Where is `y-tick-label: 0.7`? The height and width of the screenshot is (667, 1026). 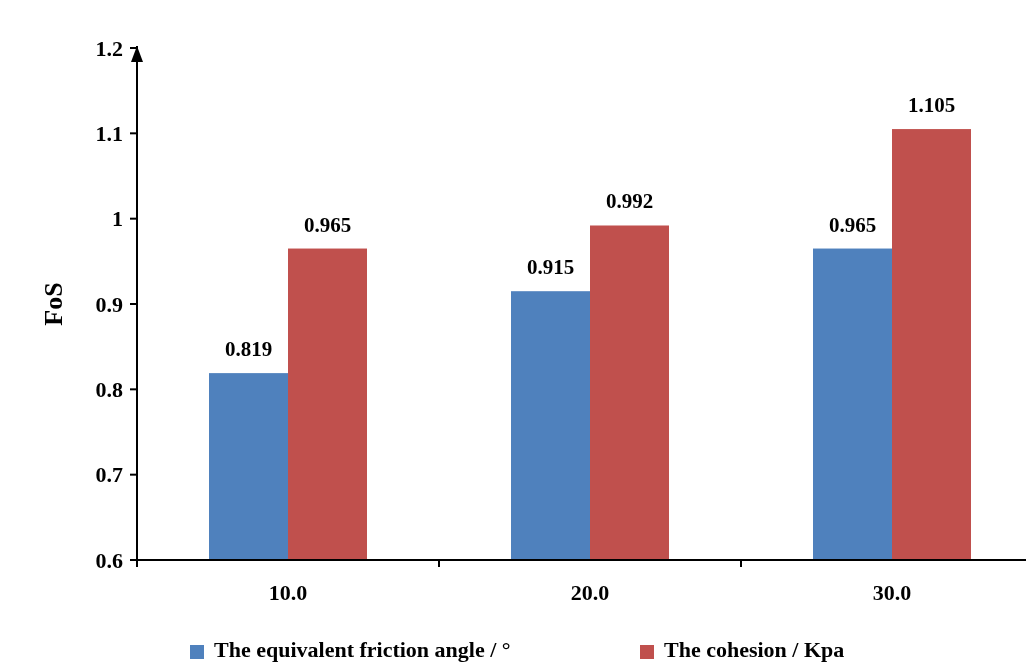
y-tick-label: 0.7 is located at coordinates (109, 475).